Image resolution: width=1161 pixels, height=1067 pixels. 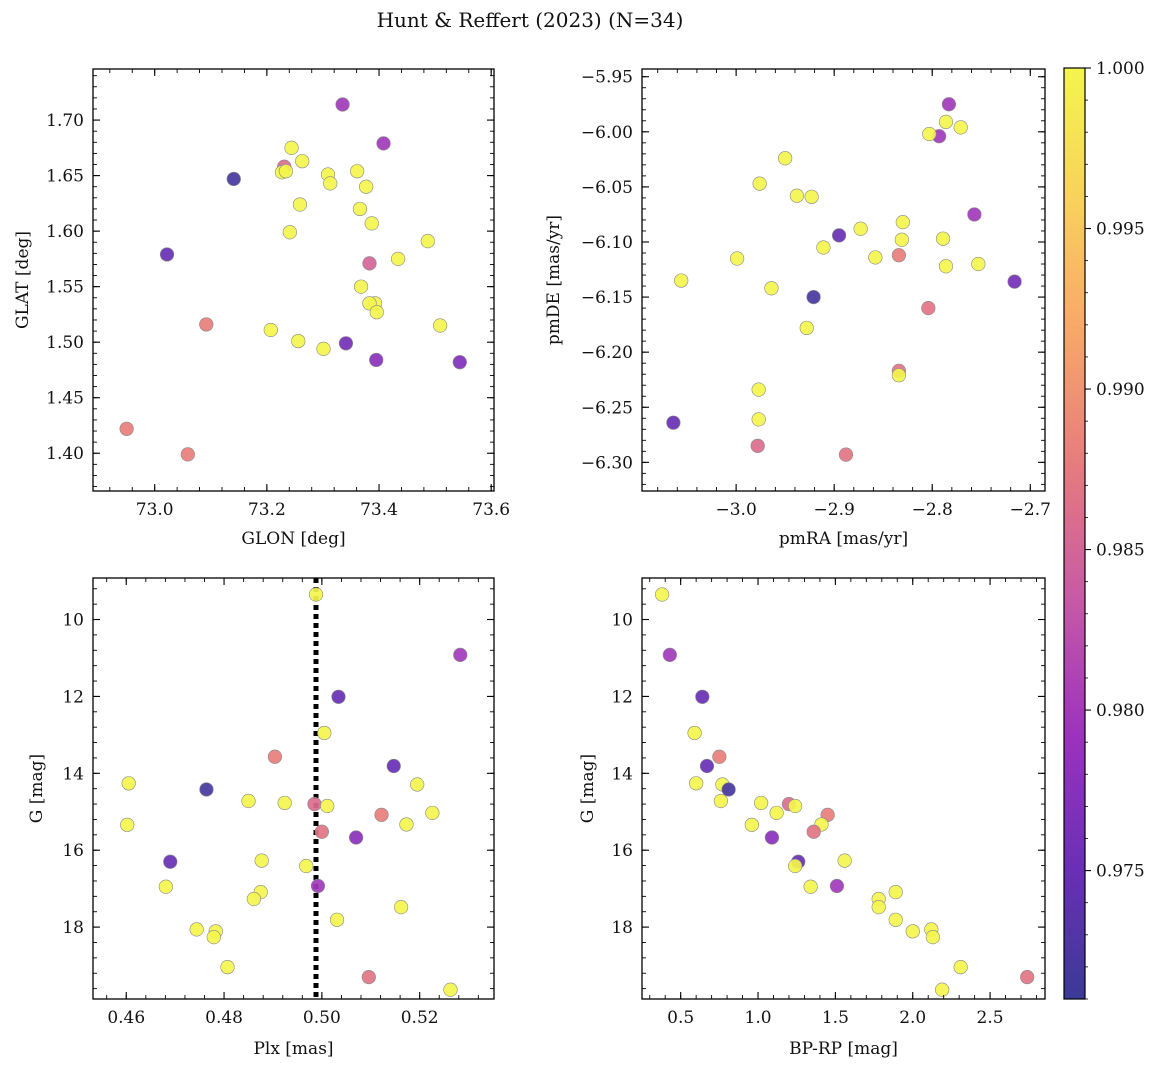 What do you see at coordinates (155, 510) in the screenshot?
I see `x-tick-label: 73.0` at bounding box center [155, 510].